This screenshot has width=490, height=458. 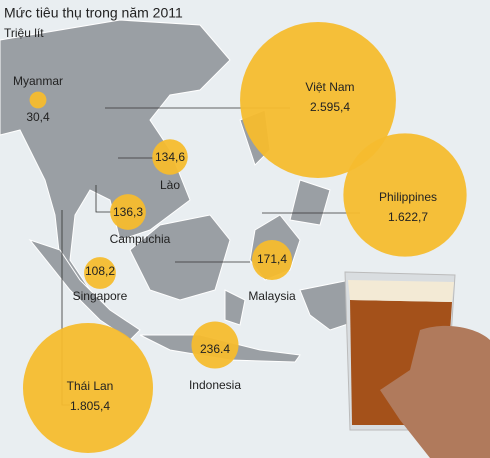 I want to click on value-label: 236.4, so click(x=215, y=349).